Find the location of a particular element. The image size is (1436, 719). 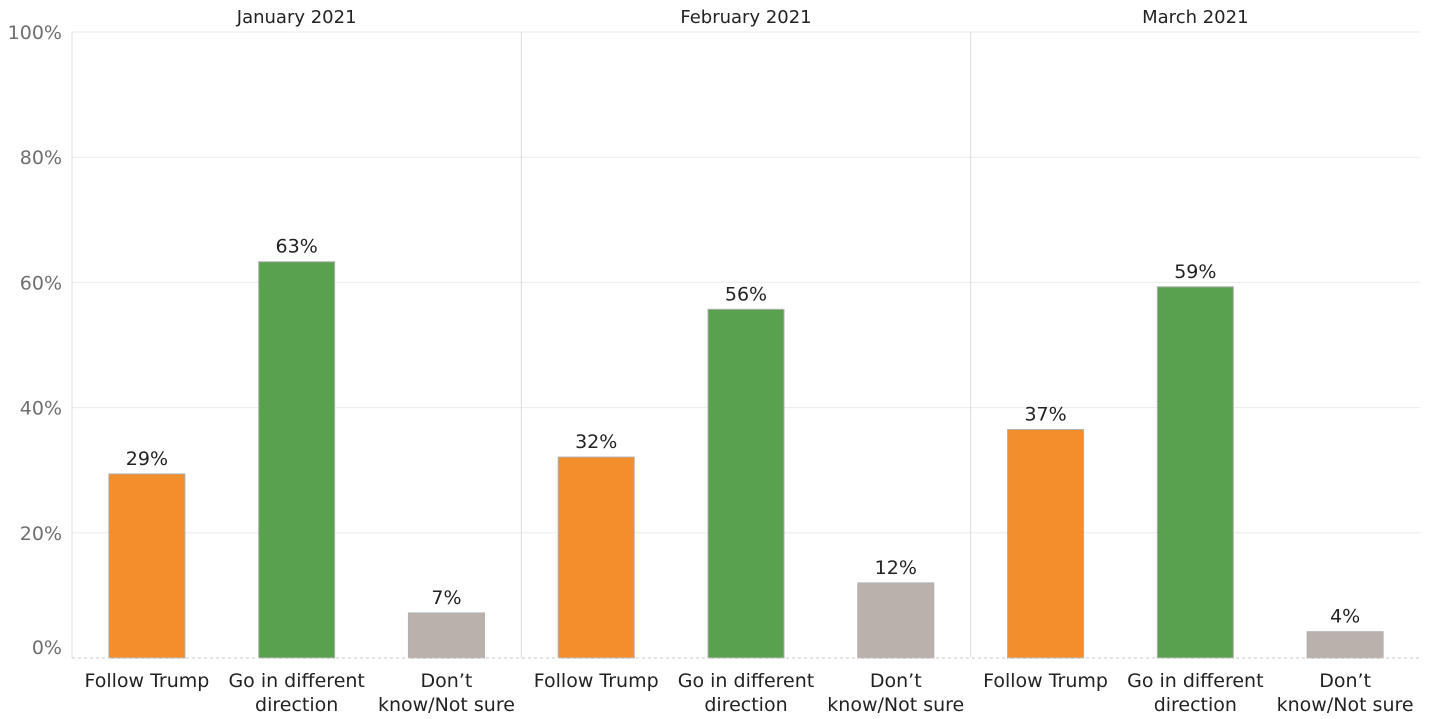

data-label: 29% is located at coordinates (147, 459).